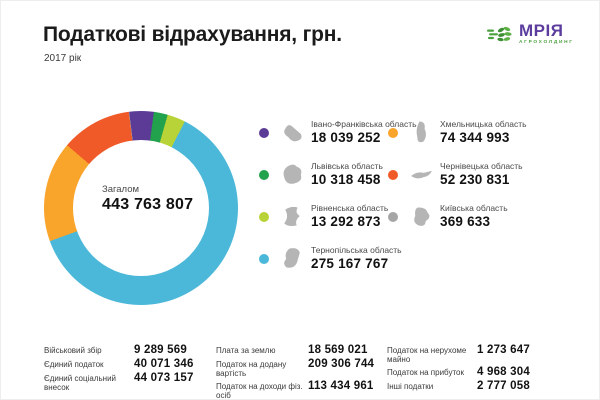 Image resolution: width=600 pixels, height=400 pixels. I want to click on stat-value: 4 968 304, so click(503, 372).